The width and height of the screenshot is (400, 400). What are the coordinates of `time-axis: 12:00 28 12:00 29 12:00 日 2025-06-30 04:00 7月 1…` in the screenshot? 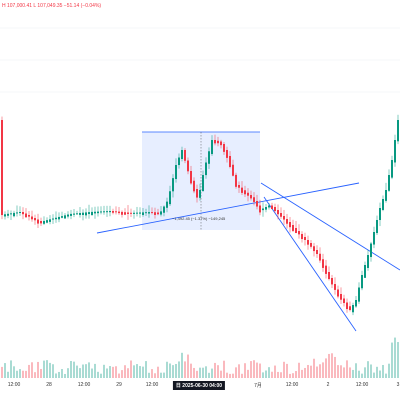 It's located at (200, 385).